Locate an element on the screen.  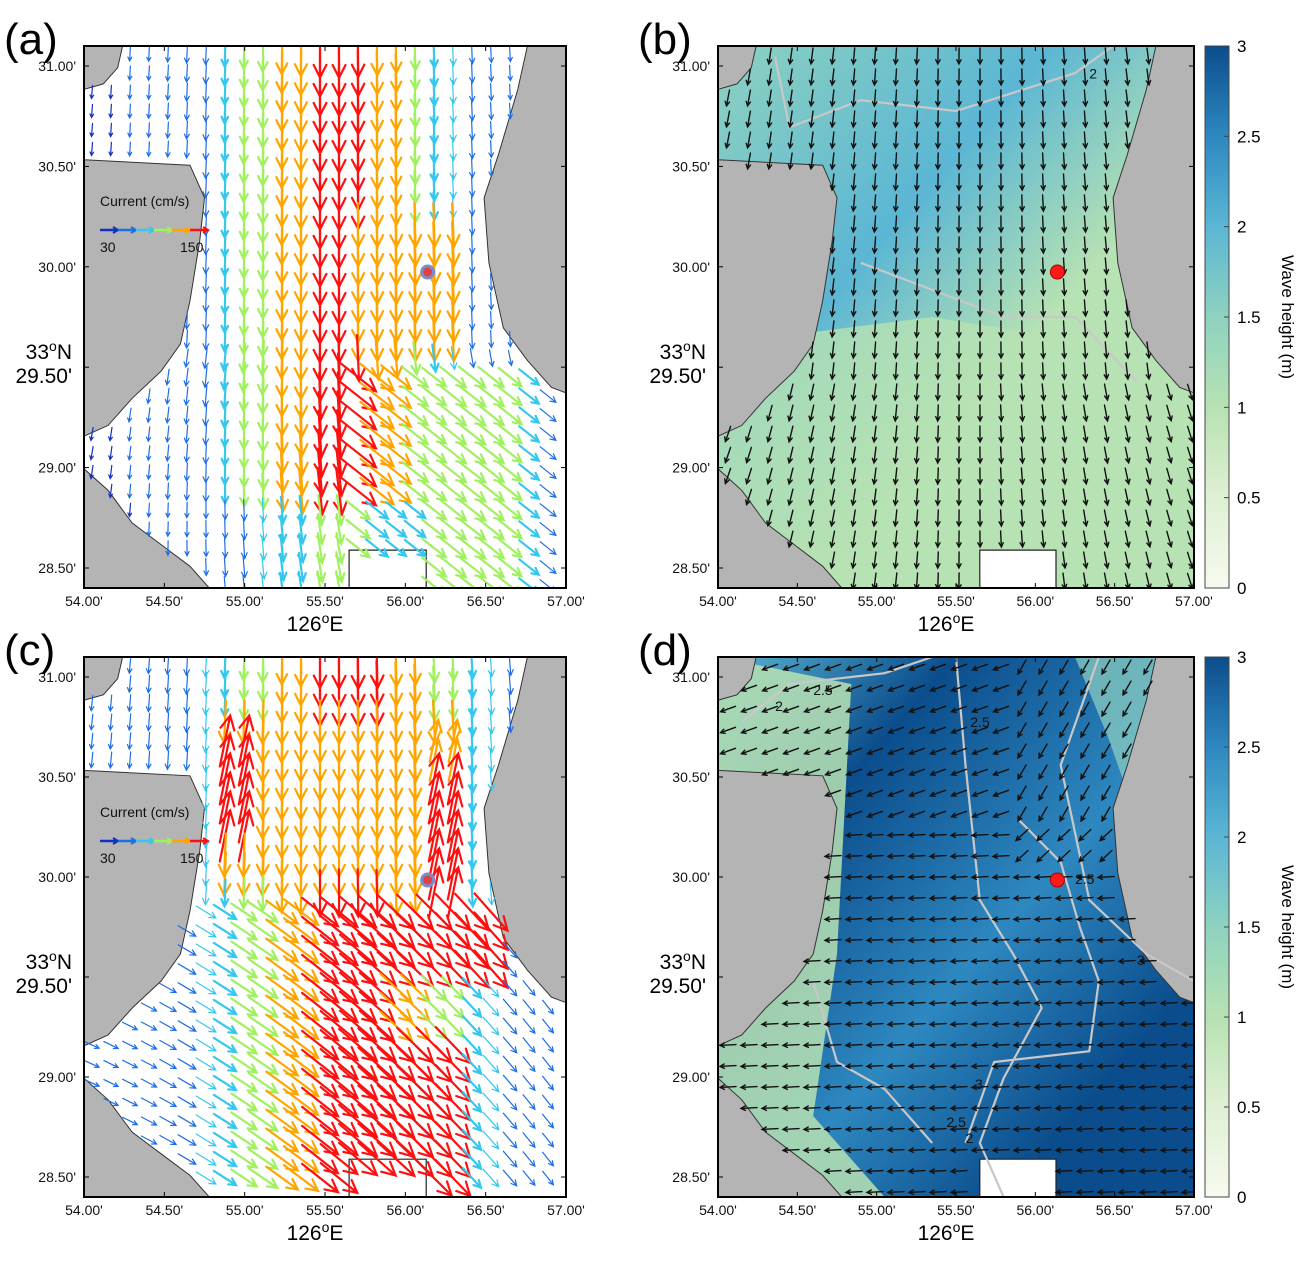
y-axis-degree-label: 33oN is located at coordinates (49, 351).